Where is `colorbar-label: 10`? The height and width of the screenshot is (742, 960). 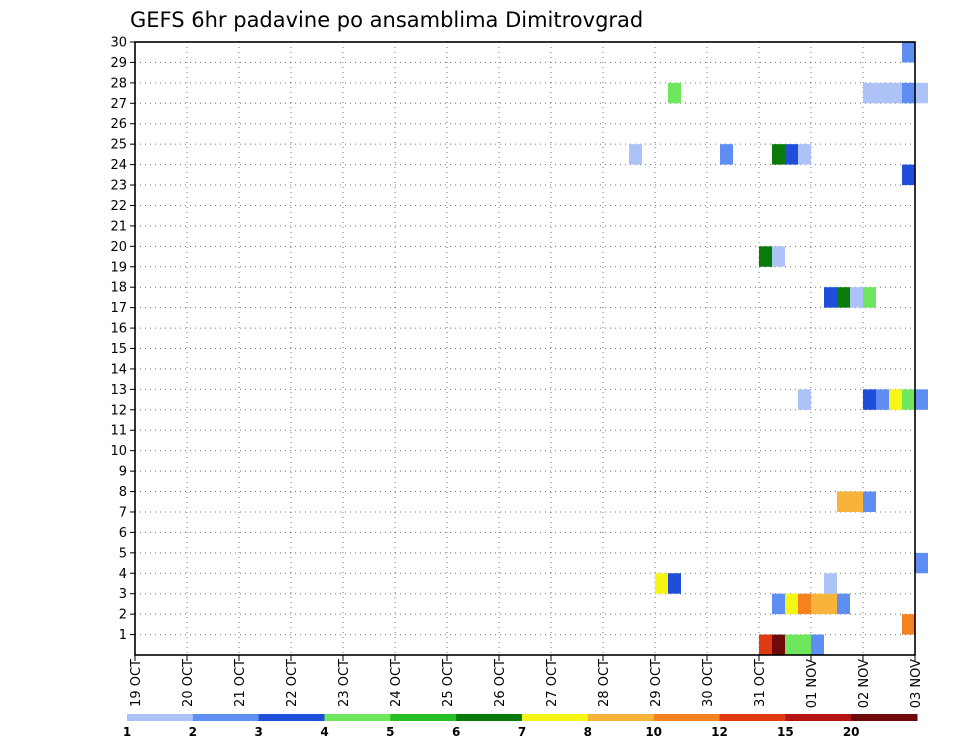
colorbar-label: 10 is located at coordinates (653, 732).